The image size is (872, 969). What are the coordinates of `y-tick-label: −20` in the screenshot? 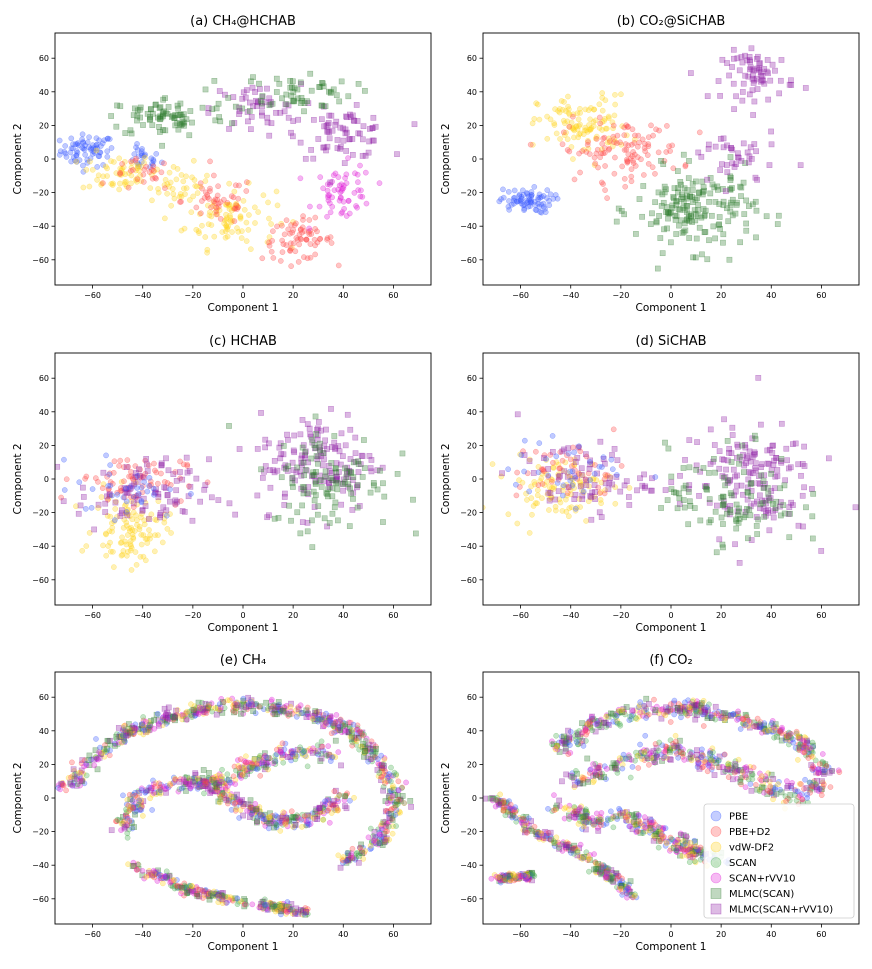 It's located at (40, 513).